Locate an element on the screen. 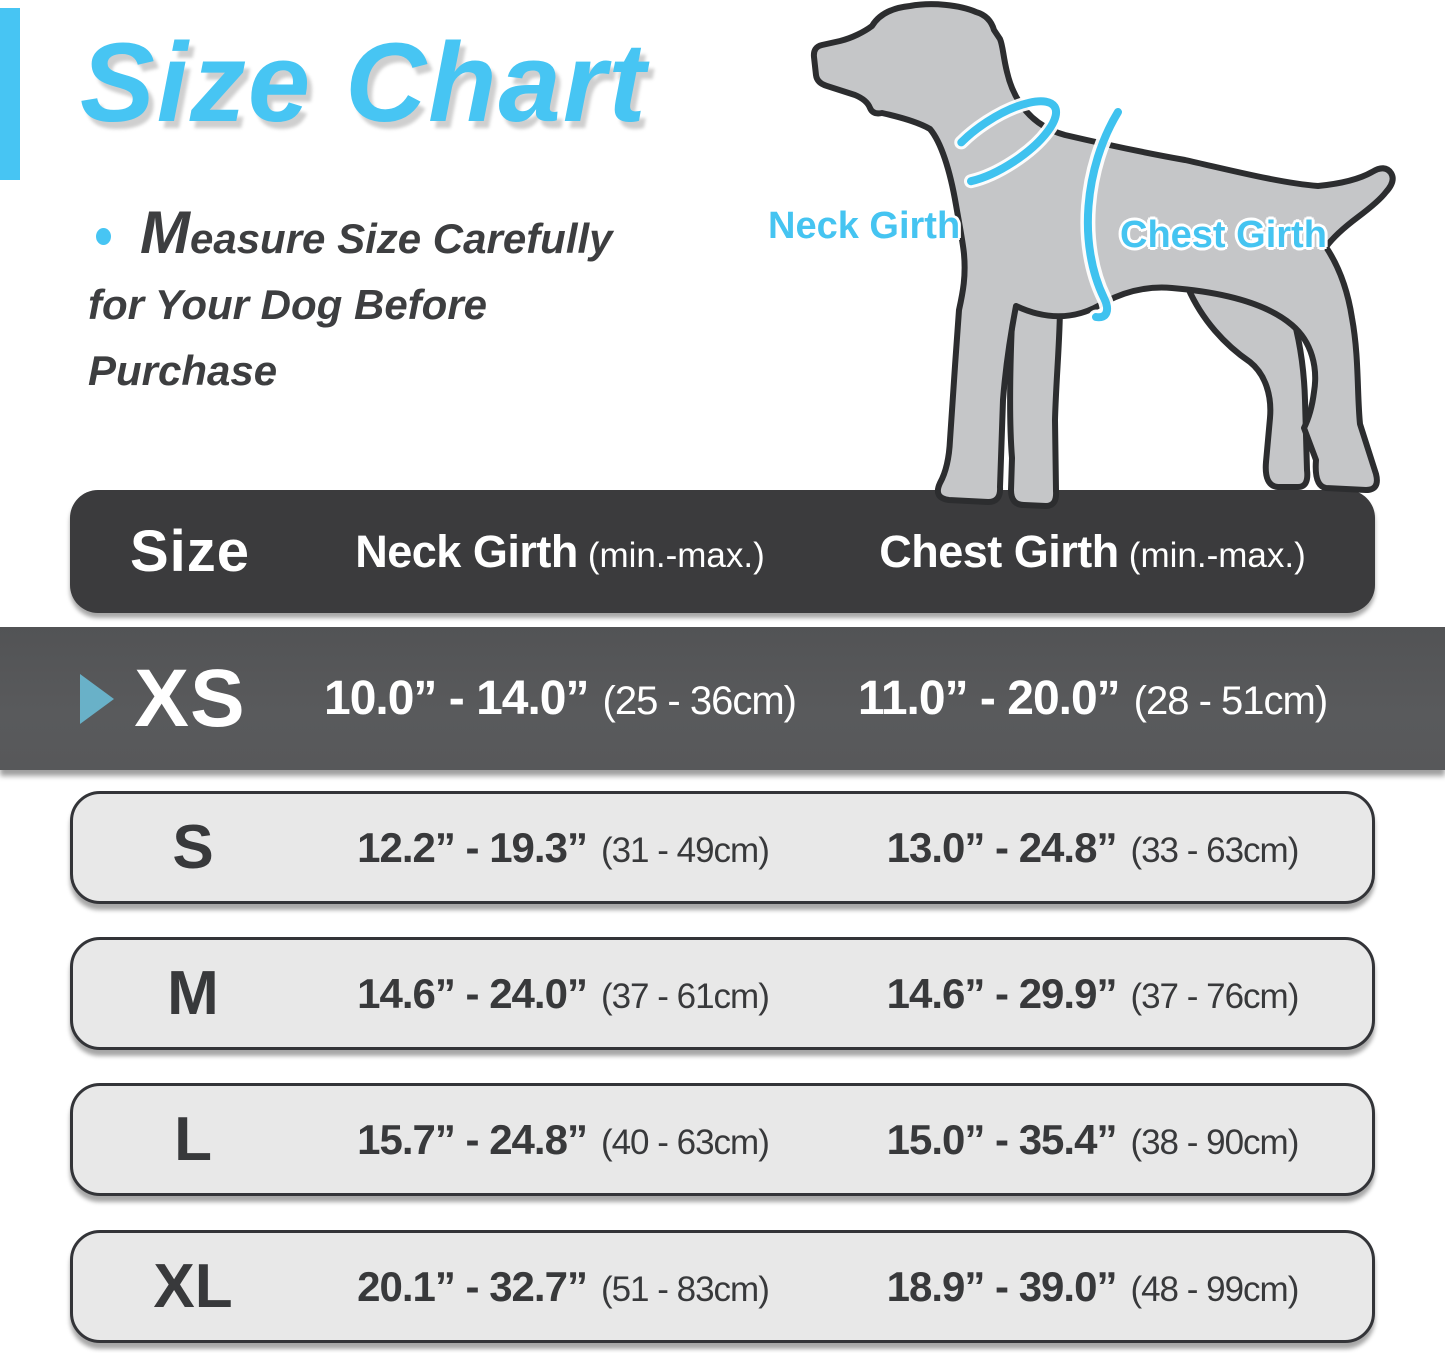  page-title: Size Chart is located at coordinates (364, 82).